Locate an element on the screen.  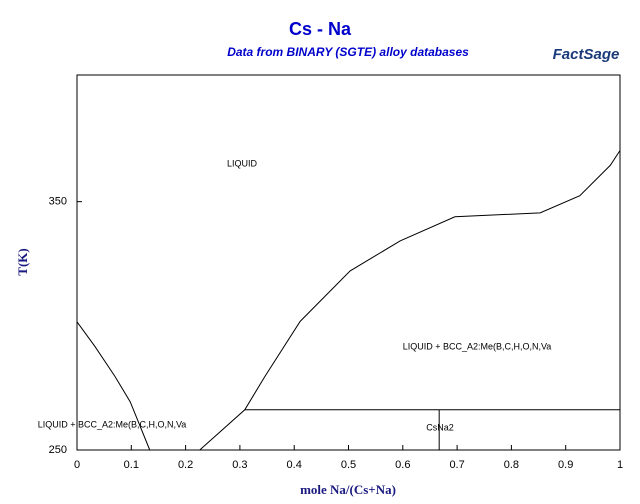
y-axis-label: T(K) is located at coordinates (22, 261).